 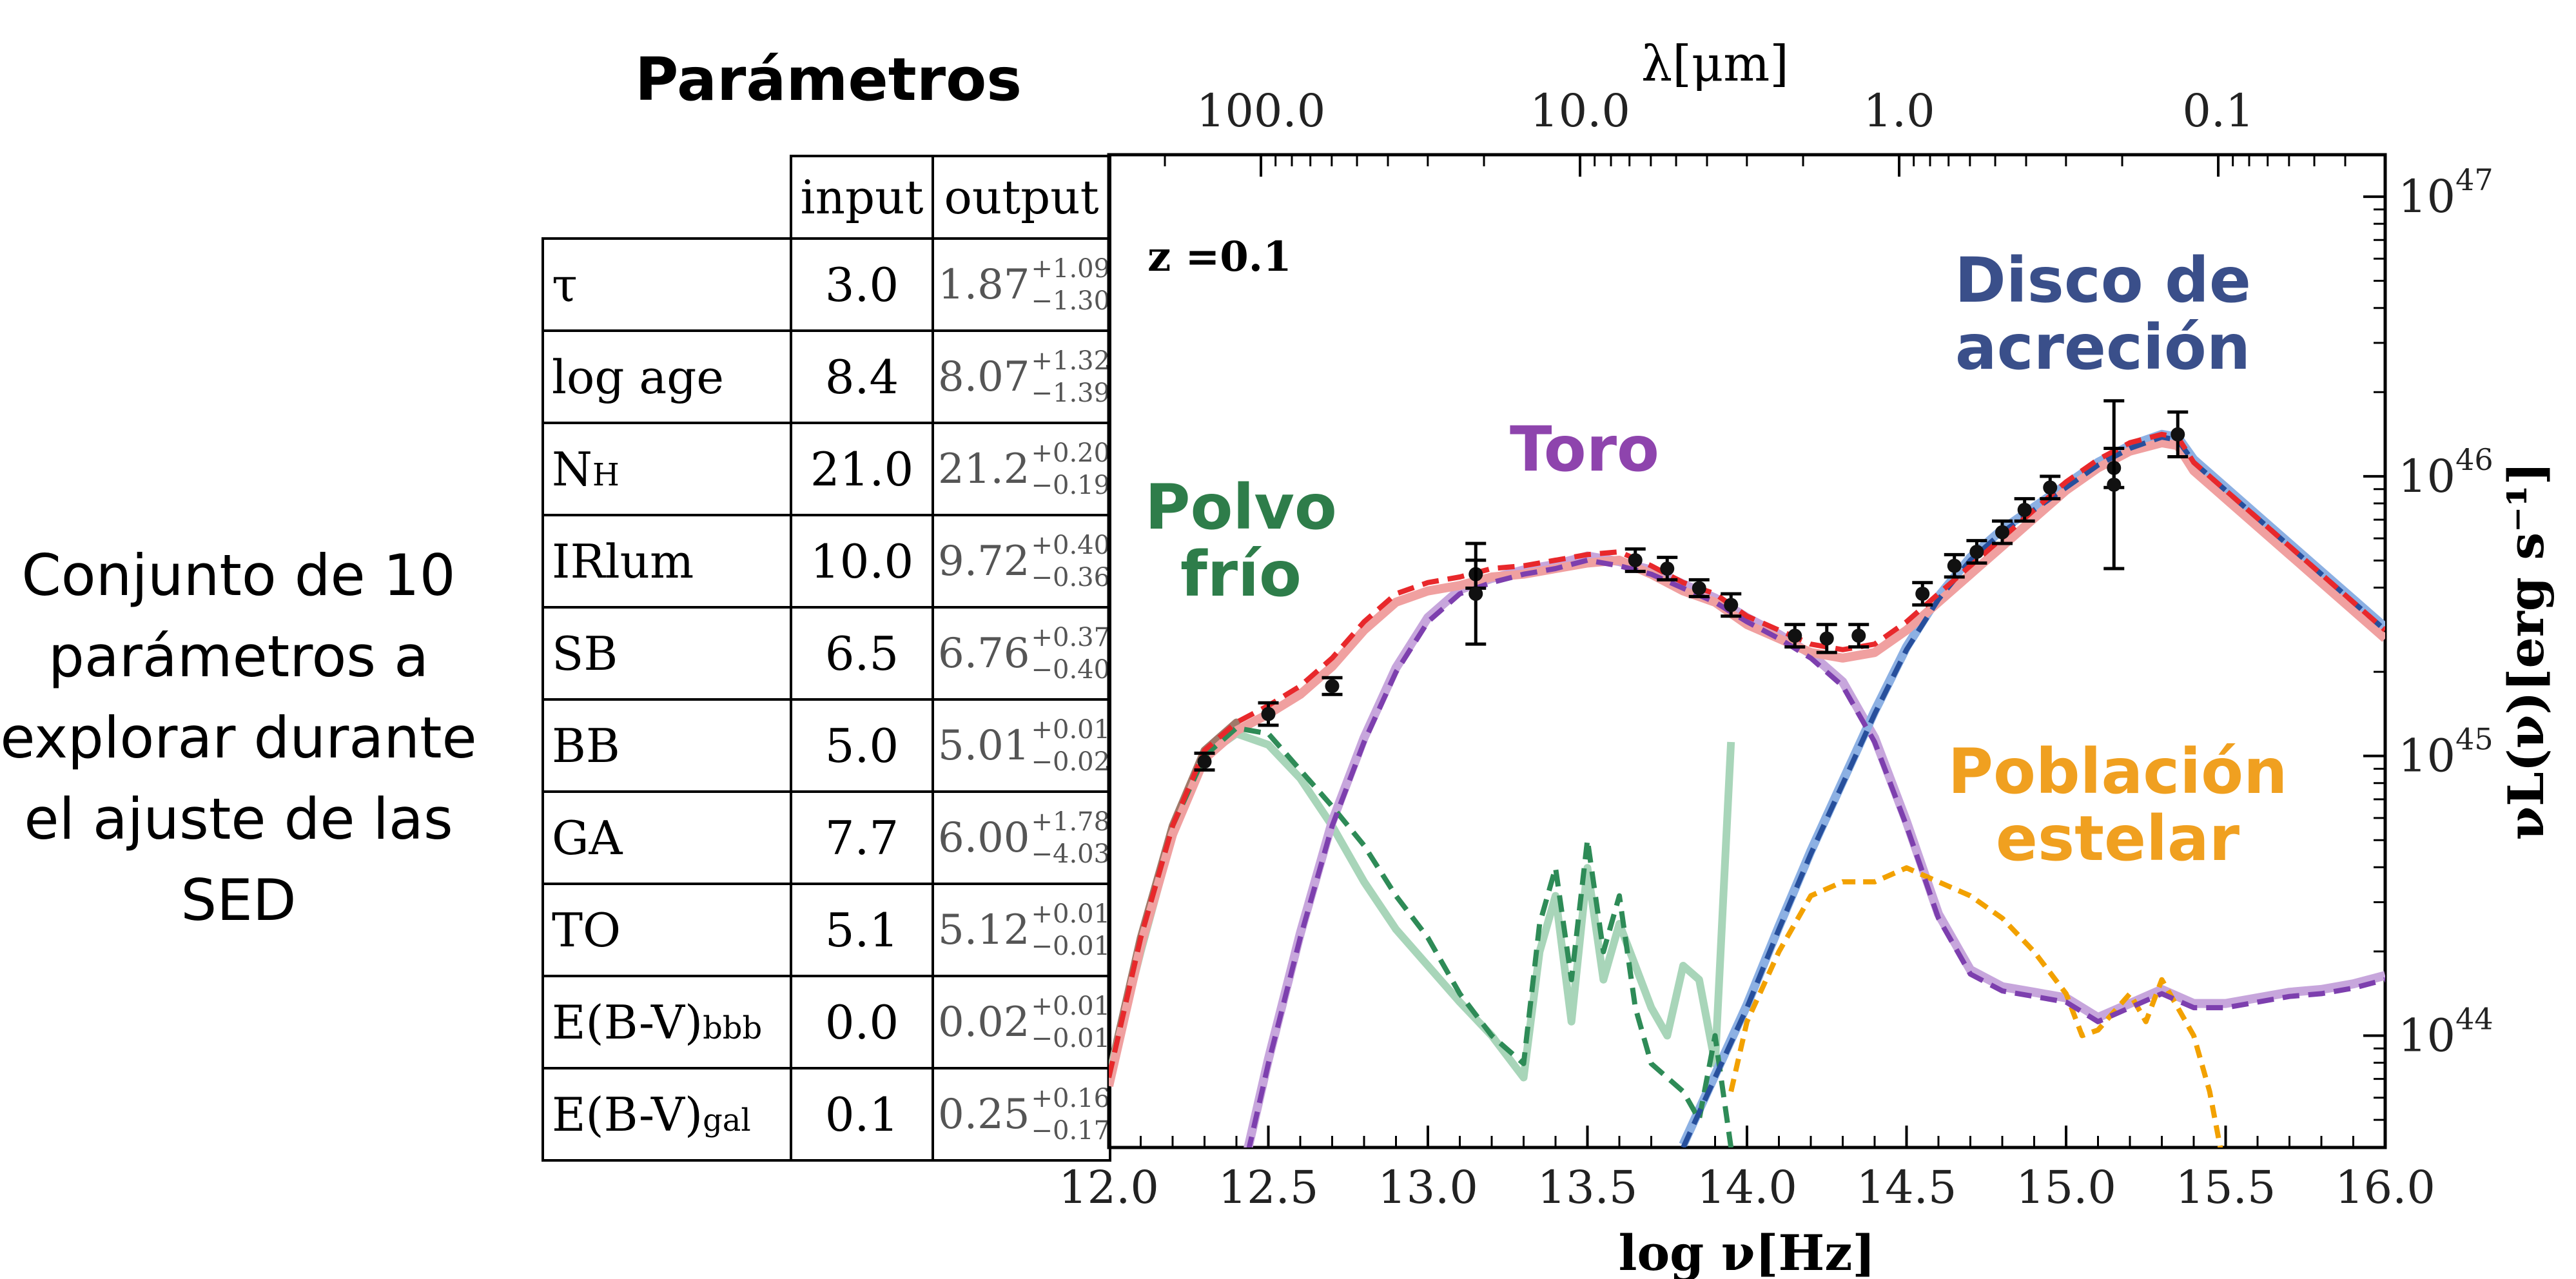 What do you see at coordinates (1070, 669) in the screenshot?
I see `param-error-minus: −0.40` at bounding box center [1070, 669].